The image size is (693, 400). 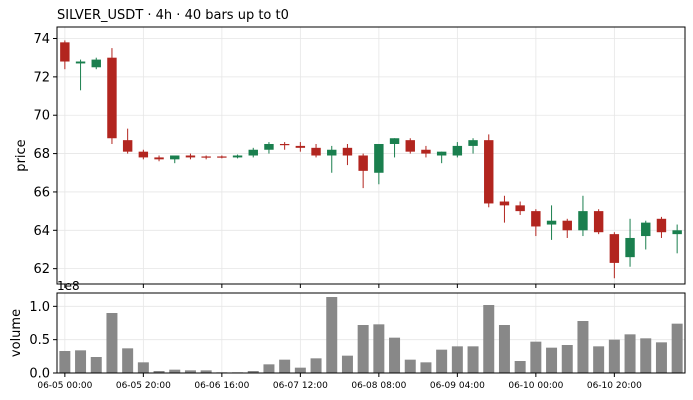 I want to click on volume-y-tick-label: 0.0, so click(x=39, y=374).